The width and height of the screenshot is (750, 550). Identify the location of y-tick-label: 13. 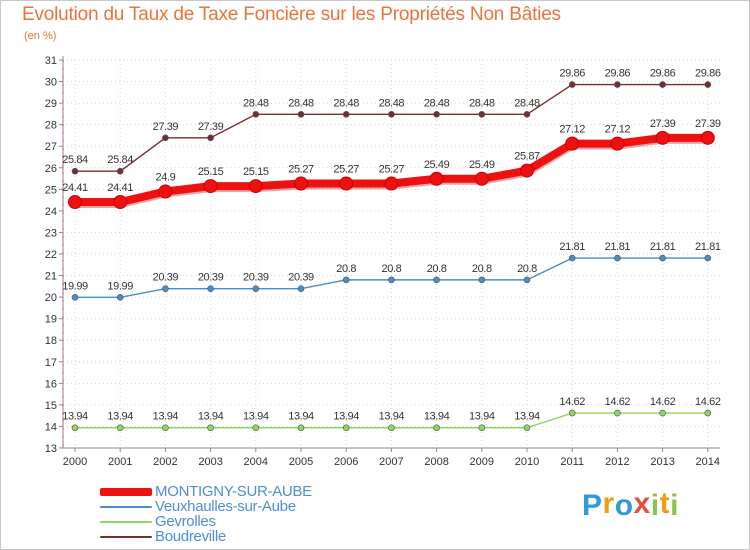
(51, 449).